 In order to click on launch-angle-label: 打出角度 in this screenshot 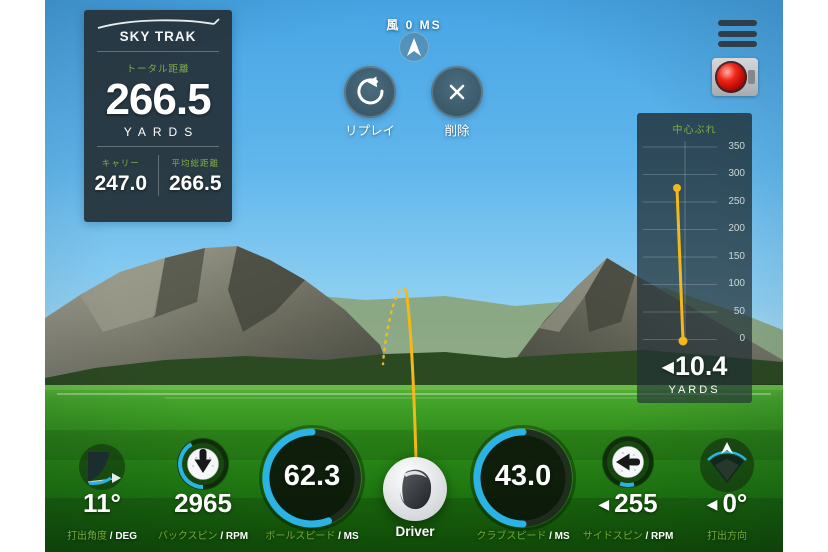, I will do `click(86, 536)`.